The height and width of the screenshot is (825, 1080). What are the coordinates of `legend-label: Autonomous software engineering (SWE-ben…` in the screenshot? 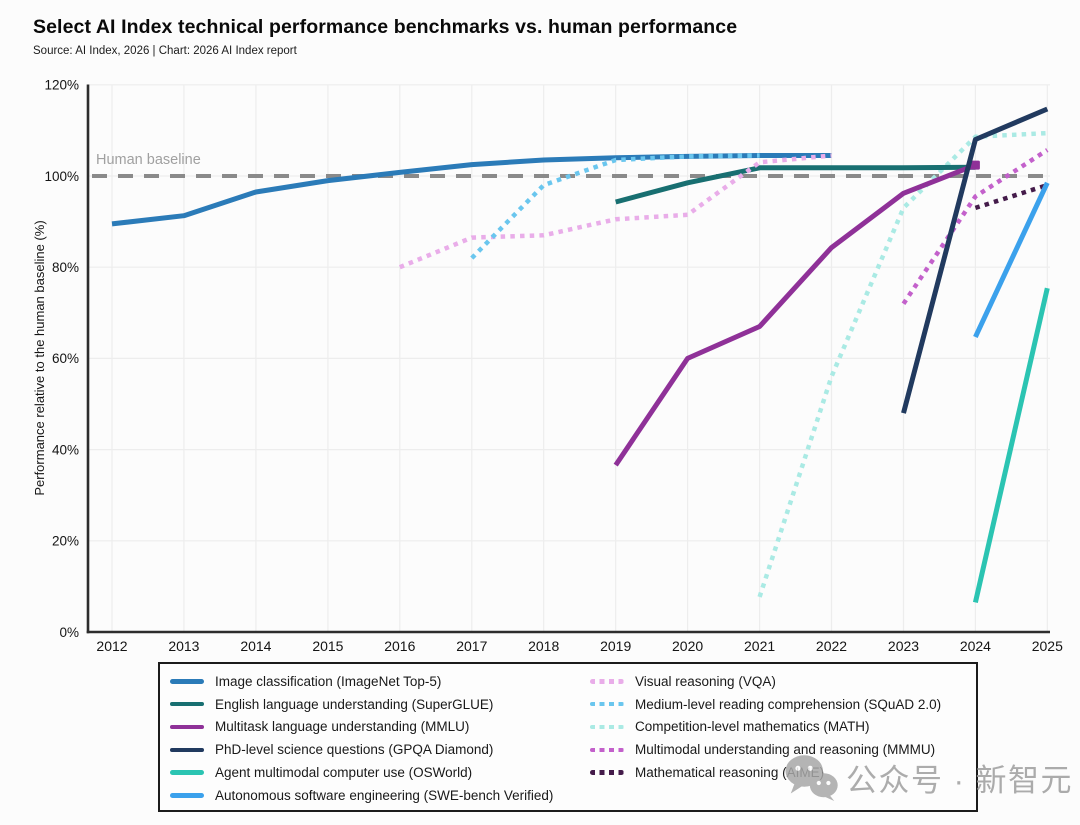 It's located at (384, 795).